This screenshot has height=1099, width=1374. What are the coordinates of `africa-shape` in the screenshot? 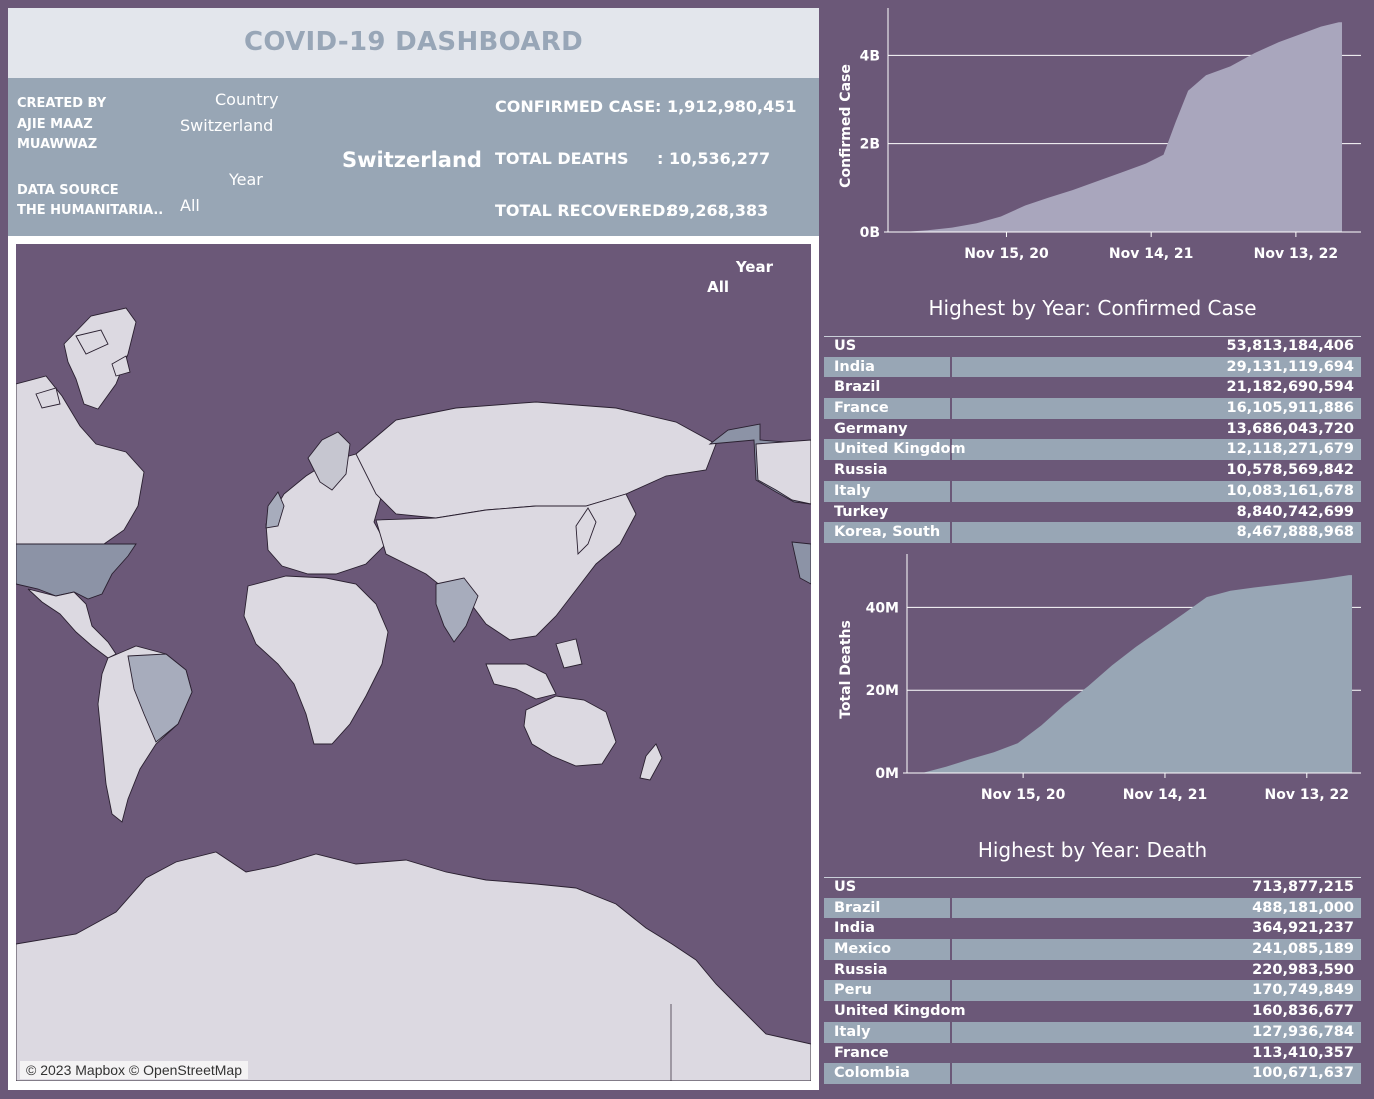 It's located at (316, 660).